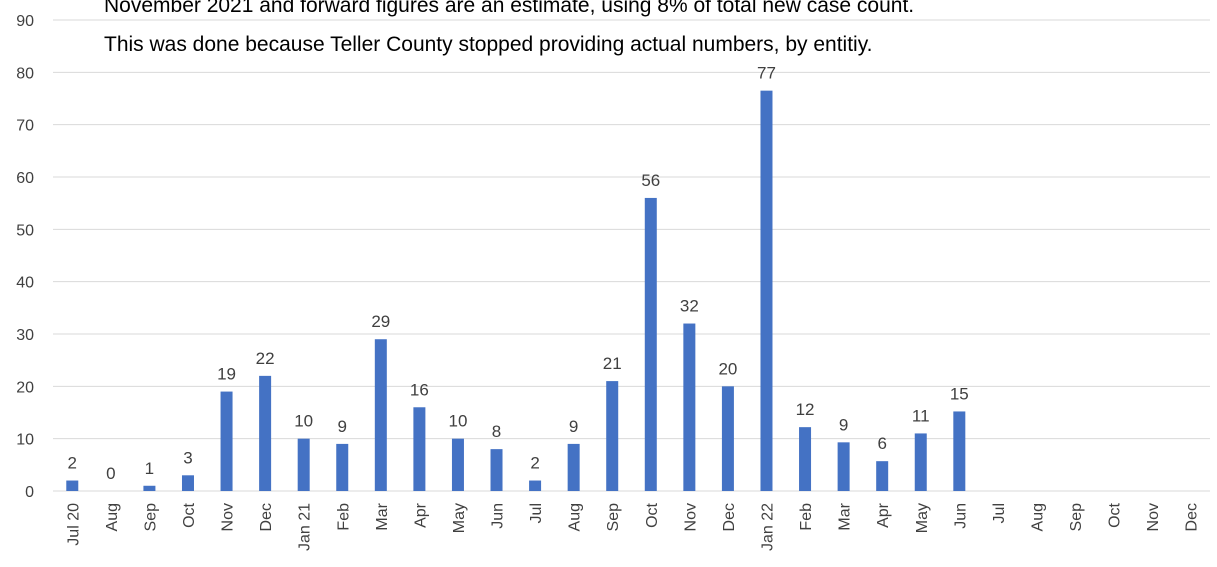 The width and height of the screenshot is (1217, 567). I want to click on x-tick-label: Jan 21, so click(305, 527).